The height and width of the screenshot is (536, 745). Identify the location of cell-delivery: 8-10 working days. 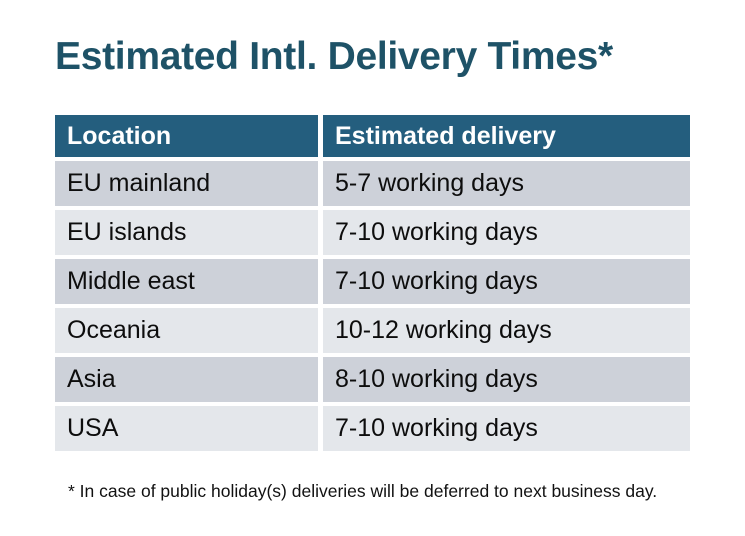
(506, 379).